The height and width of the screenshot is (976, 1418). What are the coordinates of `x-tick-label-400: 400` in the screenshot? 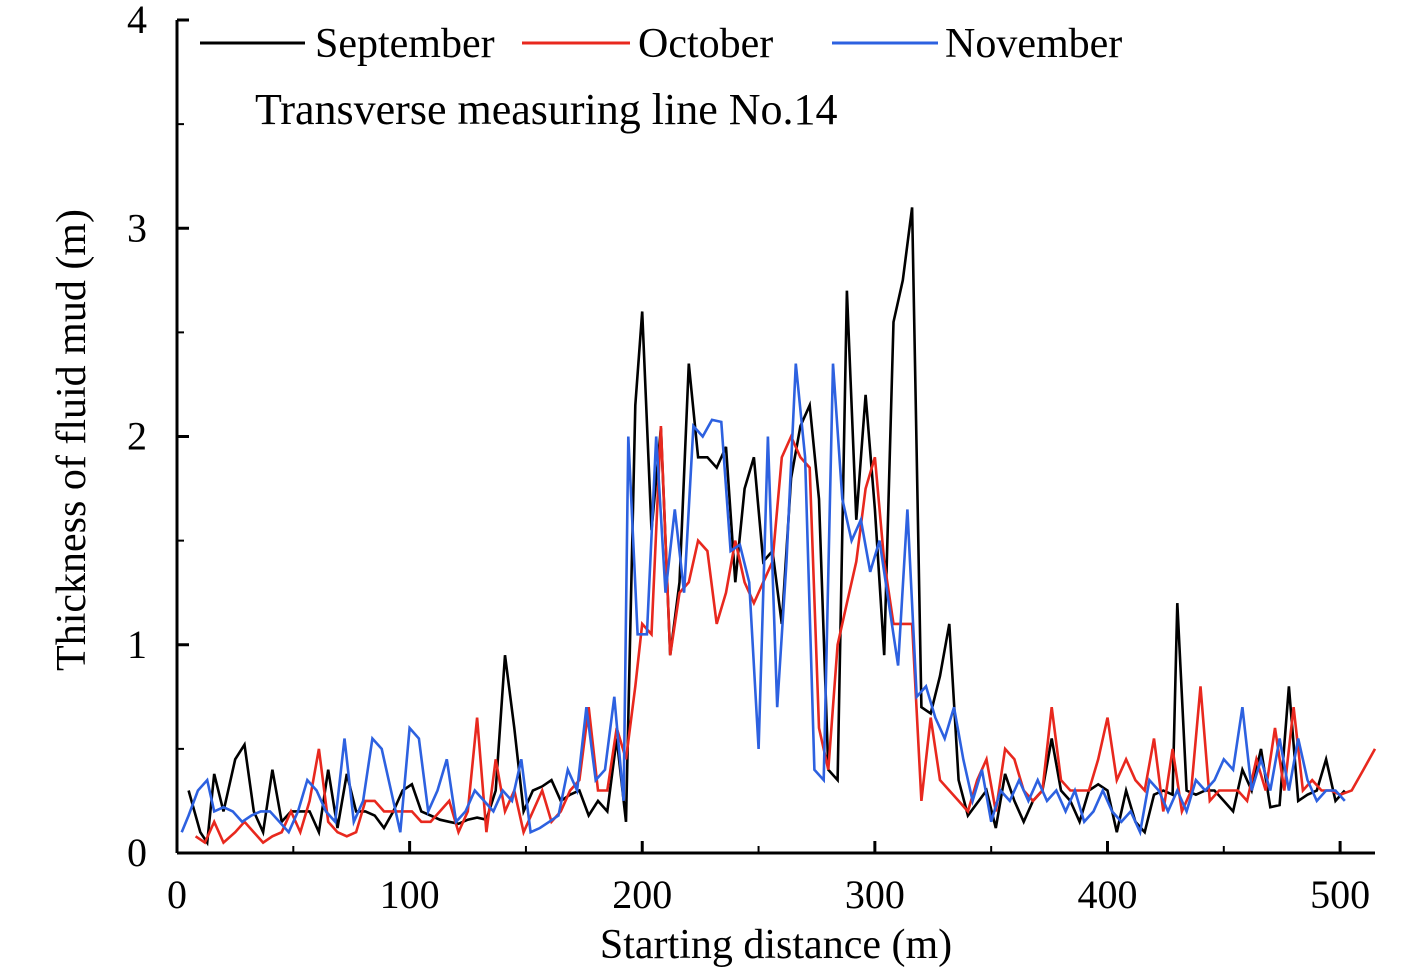 It's located at (1107, 894).